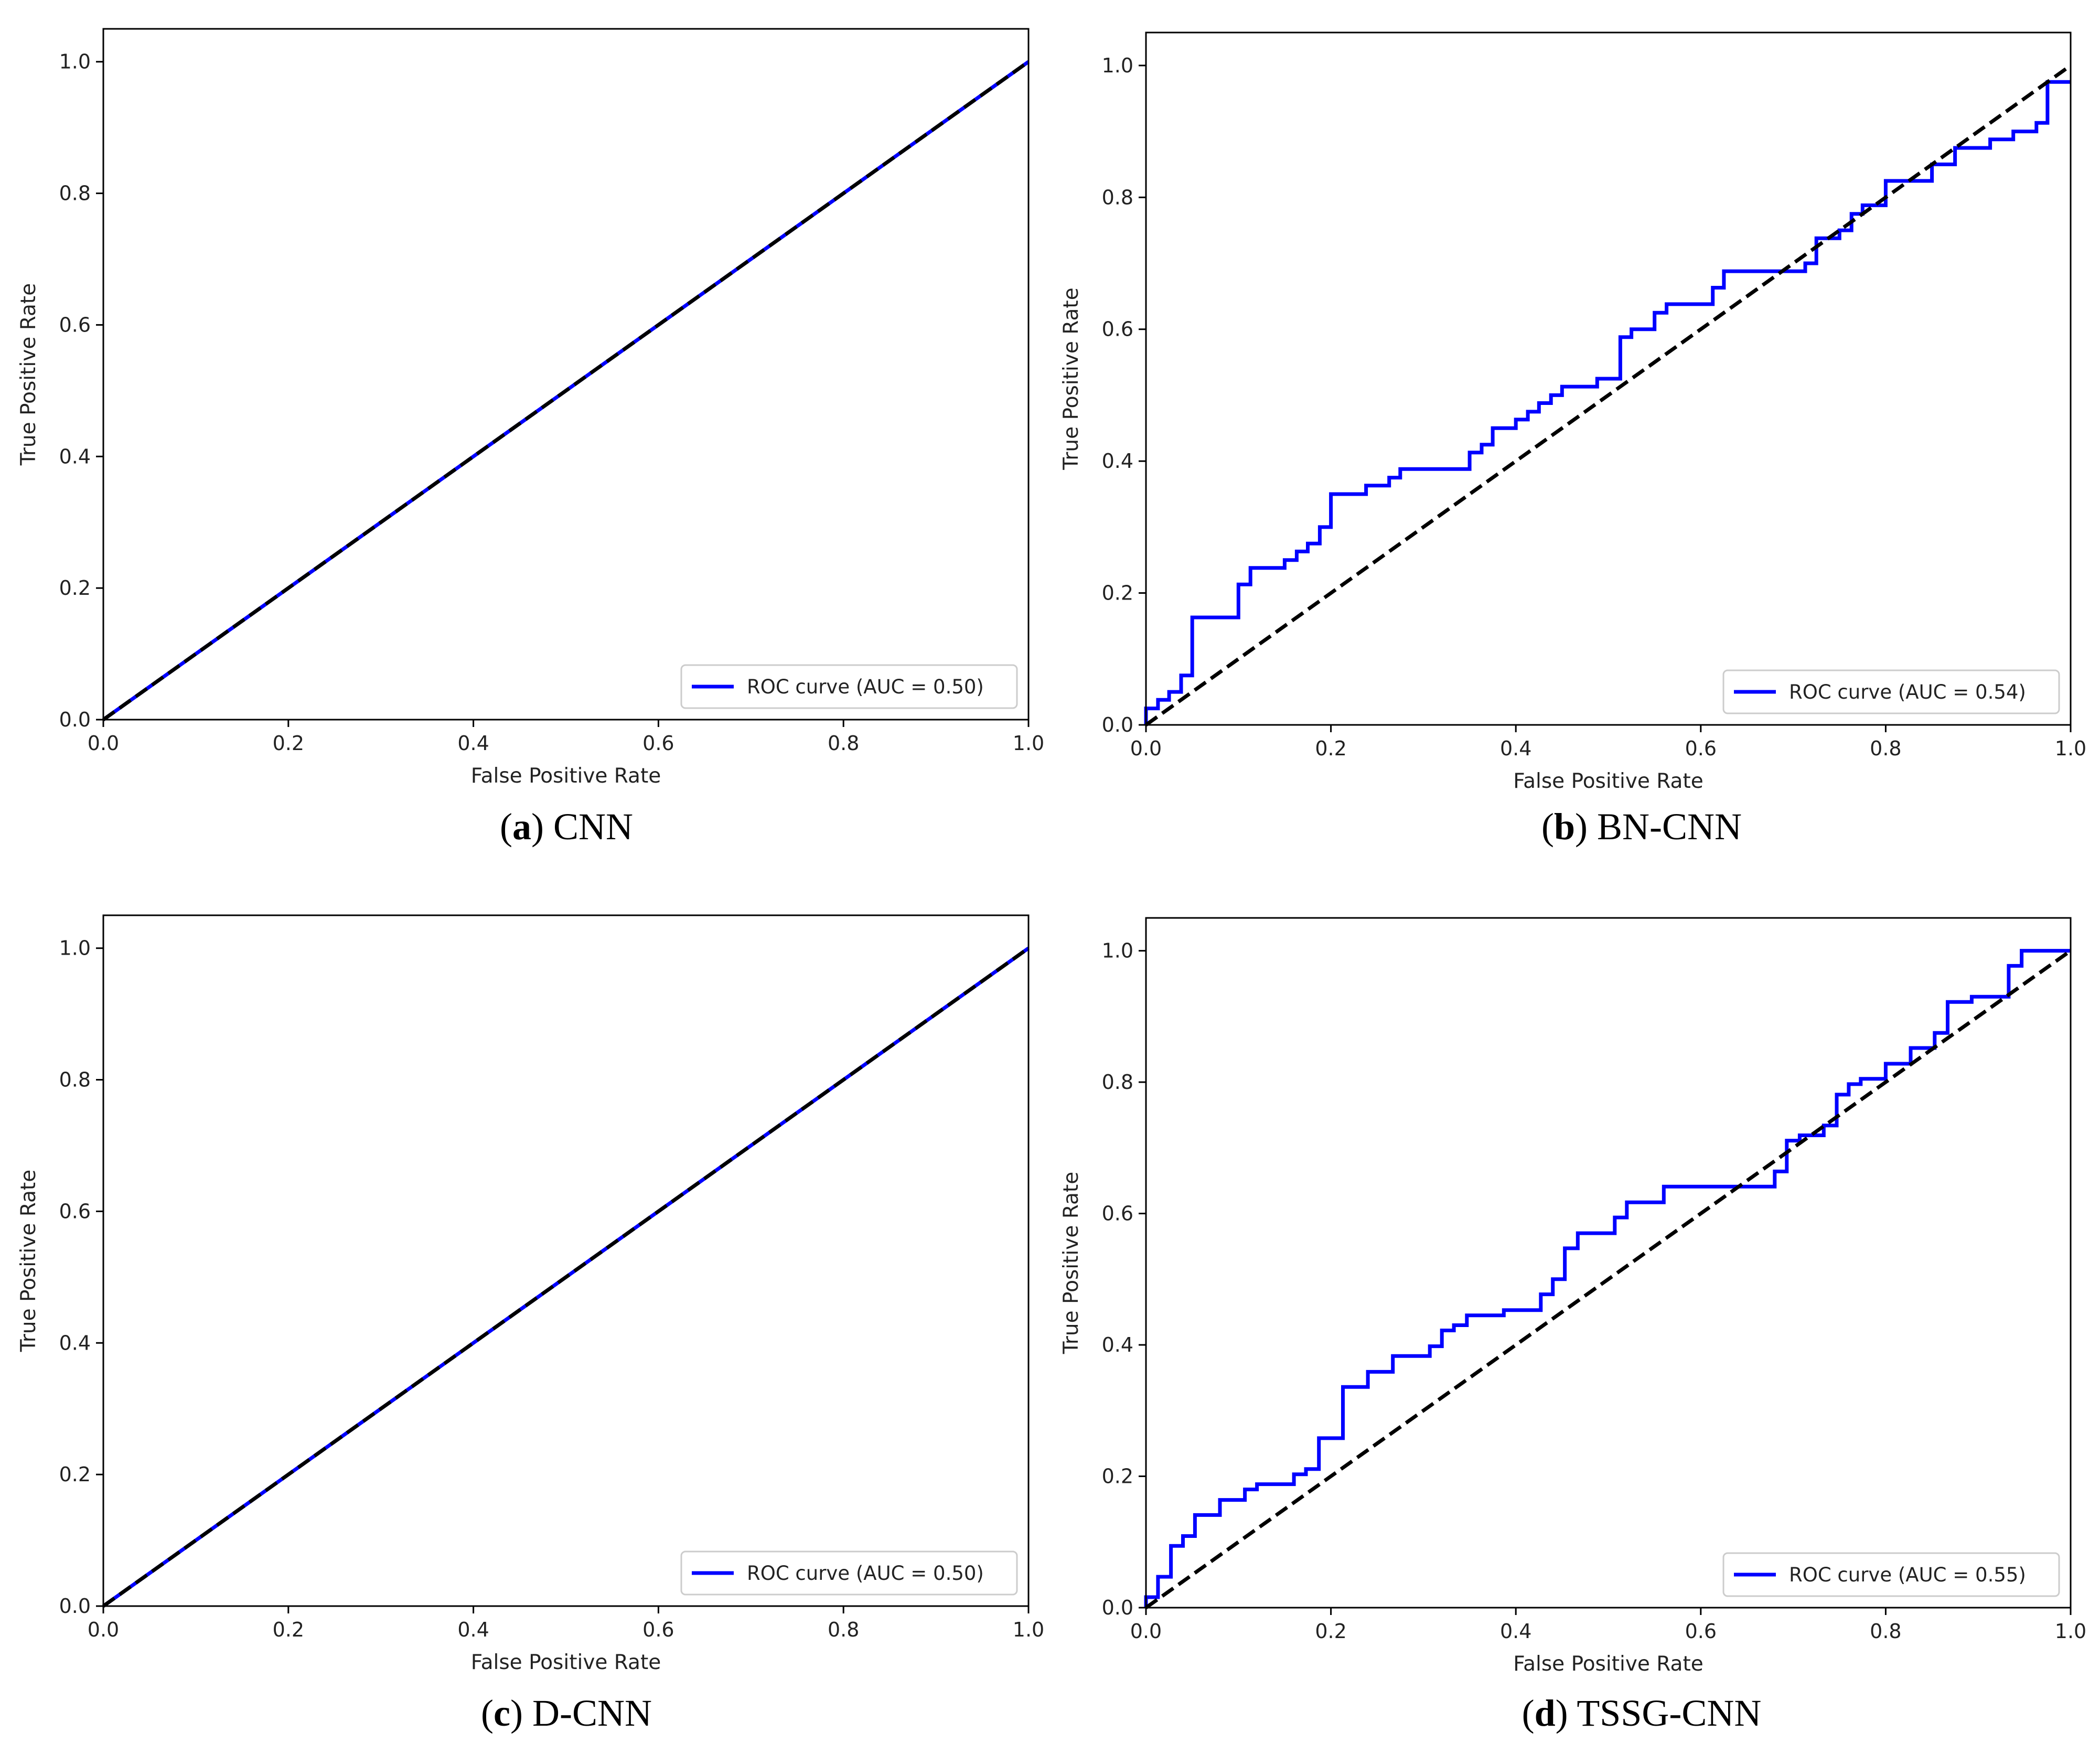 Image resolution: width=2100 pixels, height=1754 pixels. I want to click on panel-a-ylabel: True Positive Rate, so click(29, 374).